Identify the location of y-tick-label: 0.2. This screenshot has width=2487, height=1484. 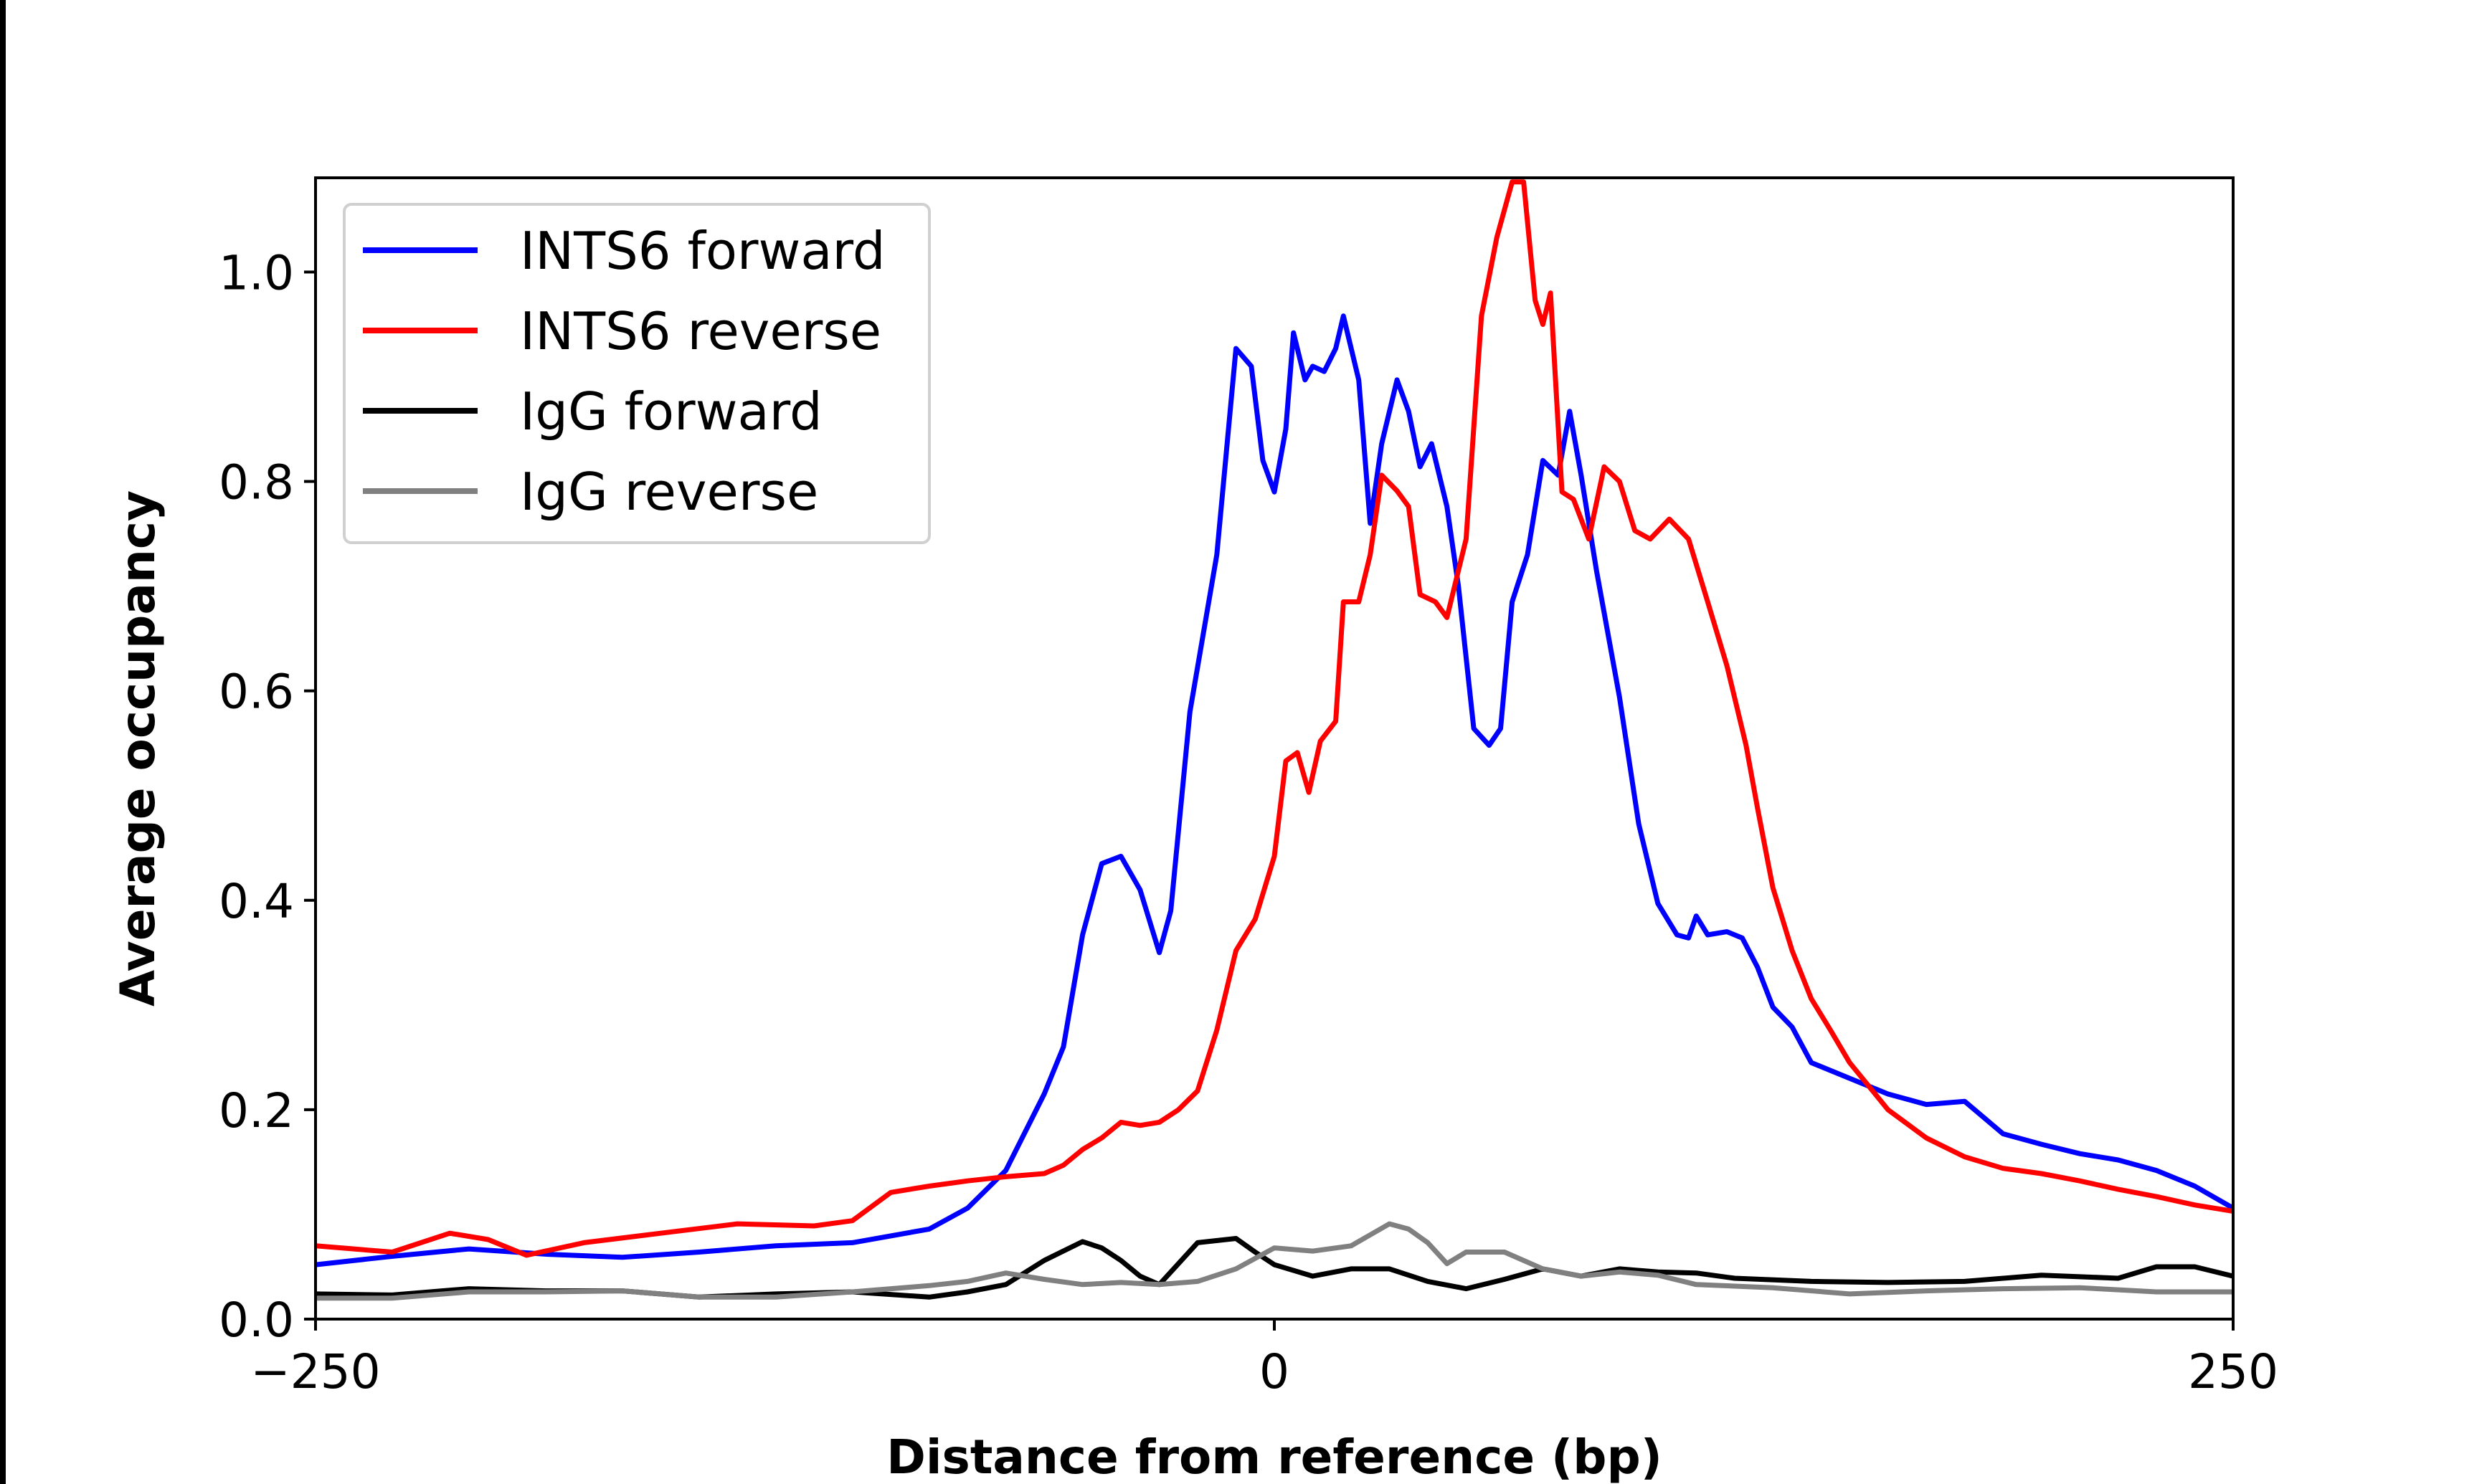
(257, 1111).